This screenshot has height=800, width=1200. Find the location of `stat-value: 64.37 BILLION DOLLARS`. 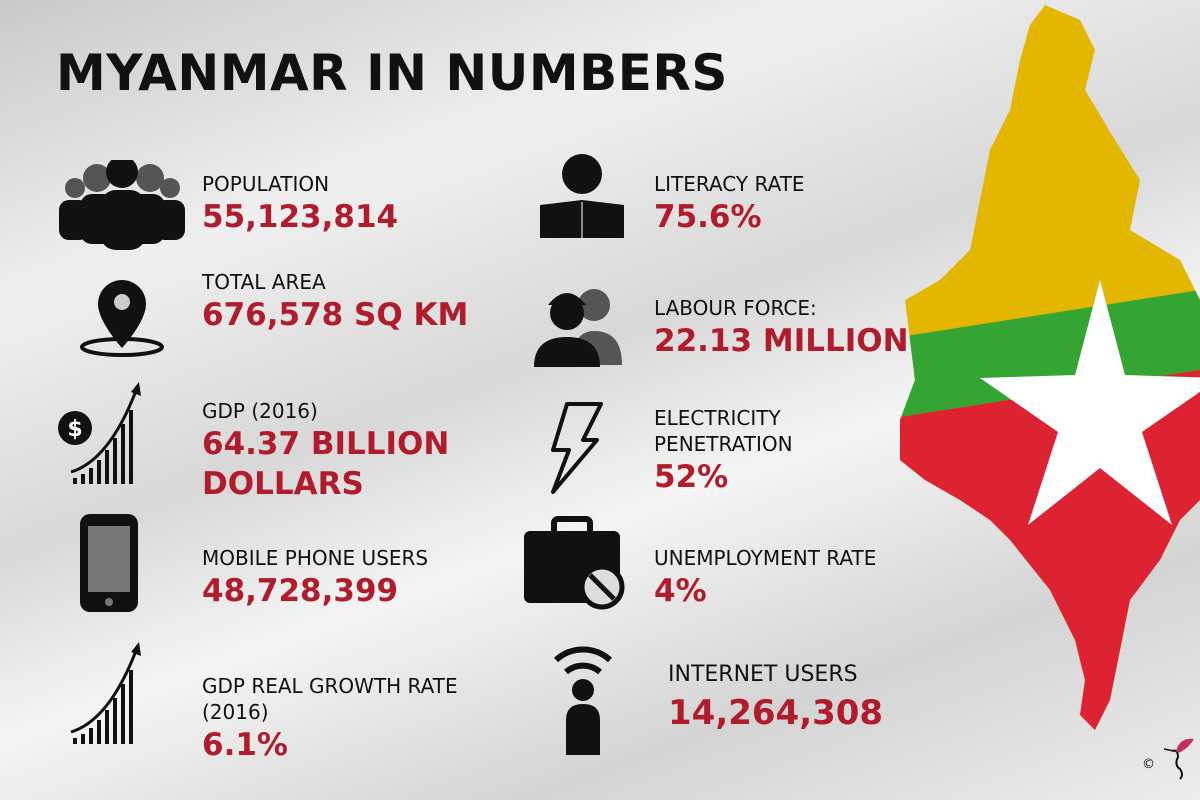

stat-value: 64.37 BILLION DOLLARS is located at coordinates (326, 464).